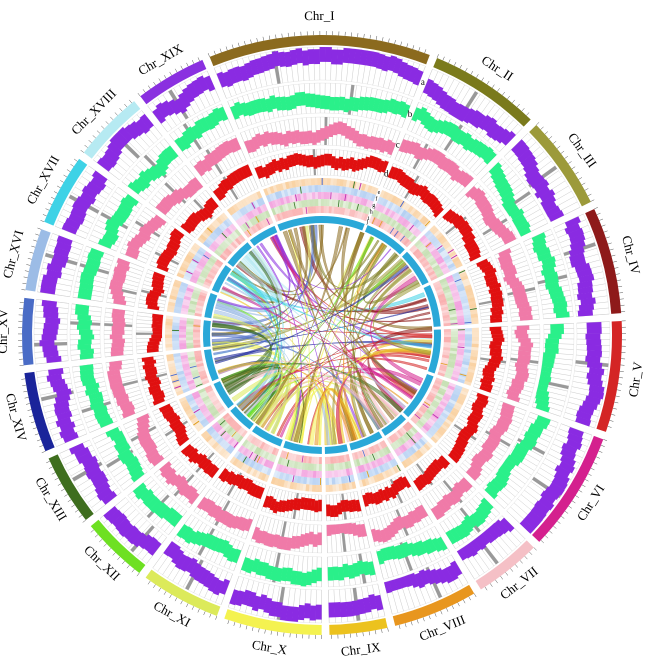 Image resolution: width=647 pixels, height=659 pixels. Describe the element at coordinates (319, 15) in the screenshot. I see `chromosome-label: Chr_I` at that location.